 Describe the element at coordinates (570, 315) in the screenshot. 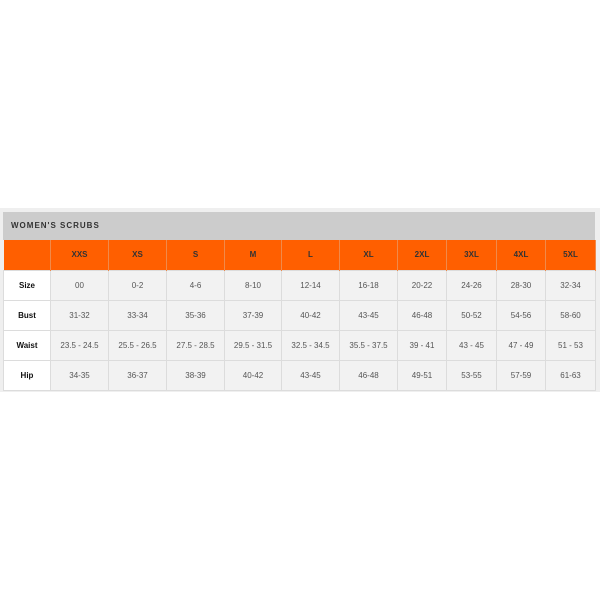

I see `table-cell: 58-60` at that location.